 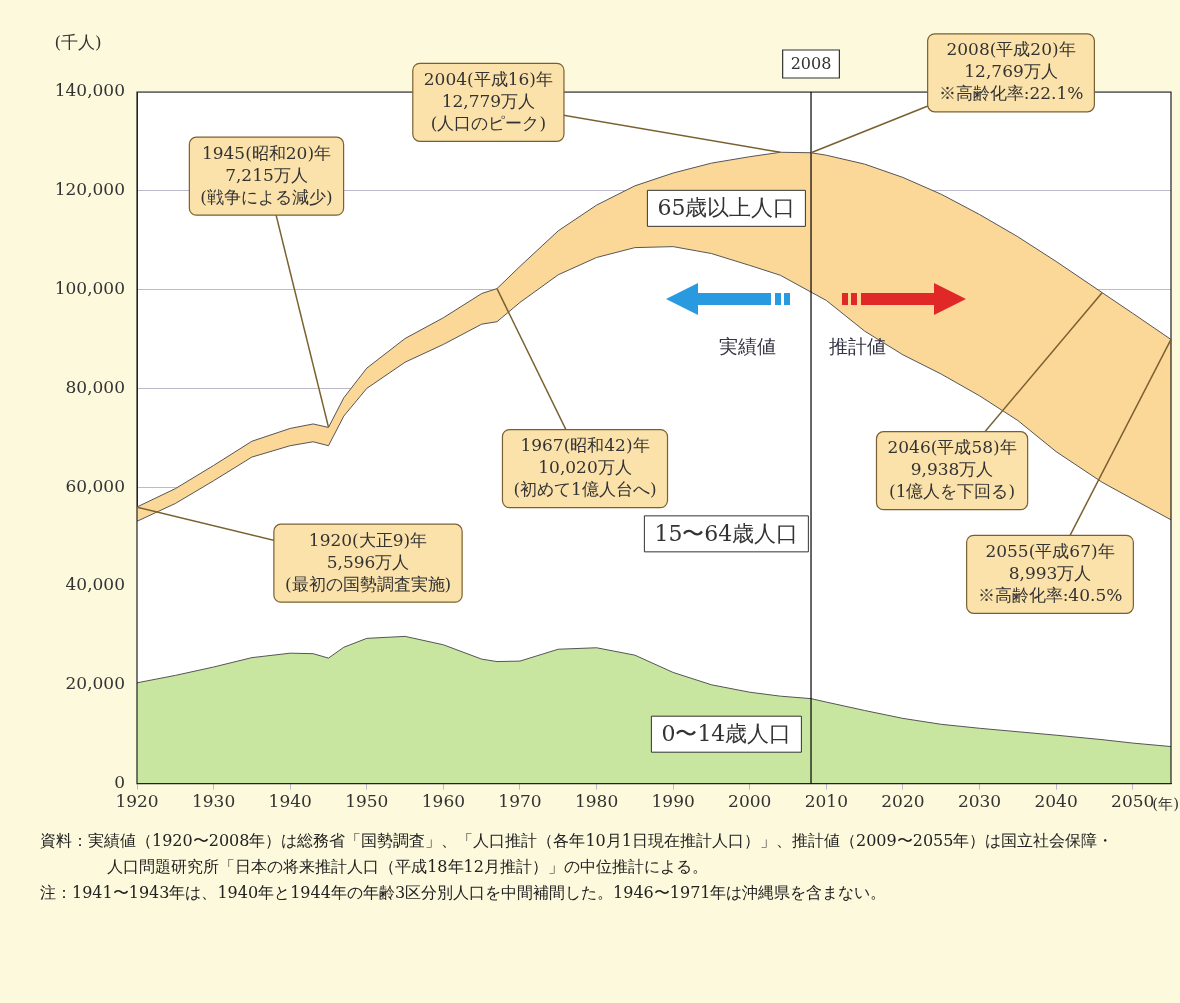 I want to click on y-axis-title: (千人), so click(x=78, y=42).